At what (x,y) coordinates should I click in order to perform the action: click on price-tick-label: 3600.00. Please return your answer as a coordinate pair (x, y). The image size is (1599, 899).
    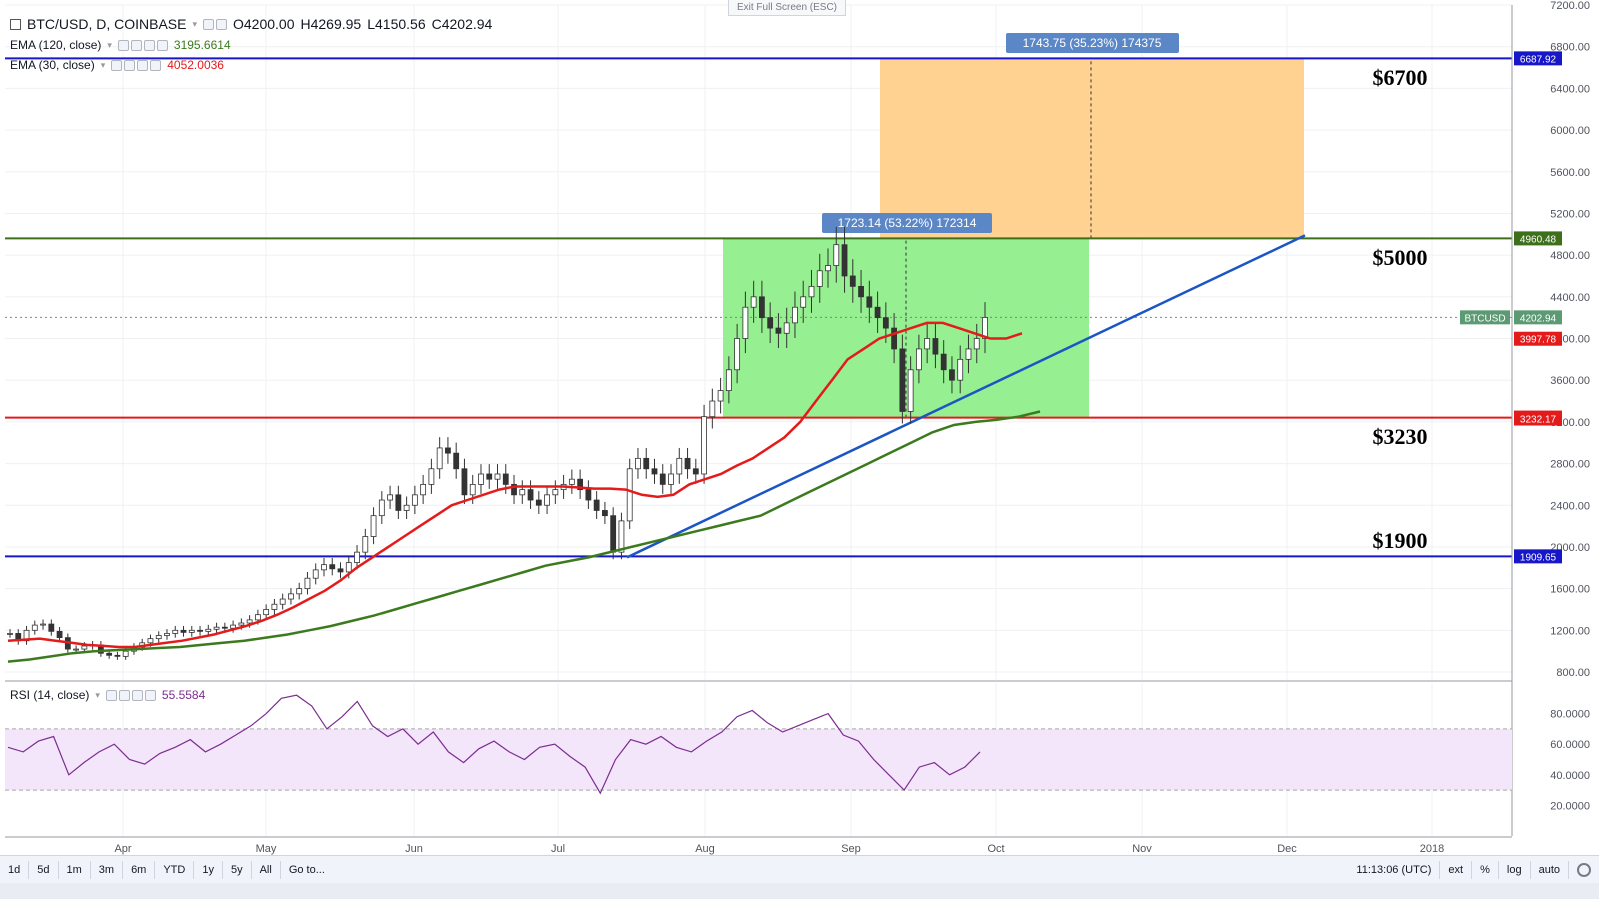
    Looking at the image, I should click on (1570, 381).